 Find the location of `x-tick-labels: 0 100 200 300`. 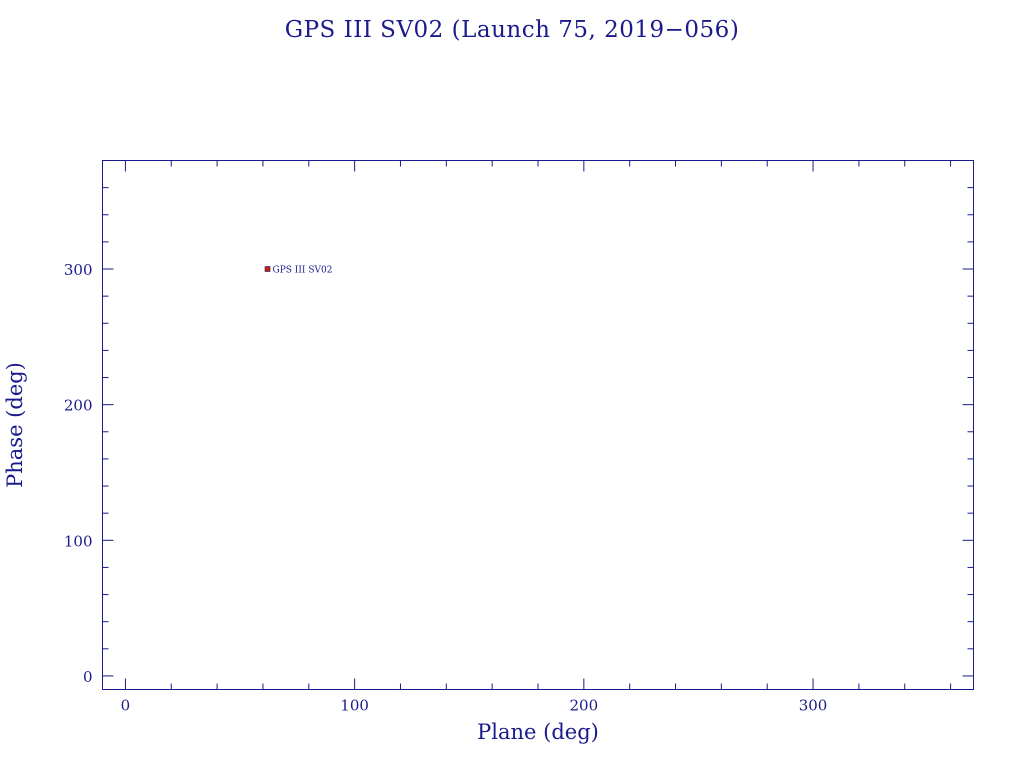

x-tick-labels: 0 100 200 300 is located at coordinates (474, 706).